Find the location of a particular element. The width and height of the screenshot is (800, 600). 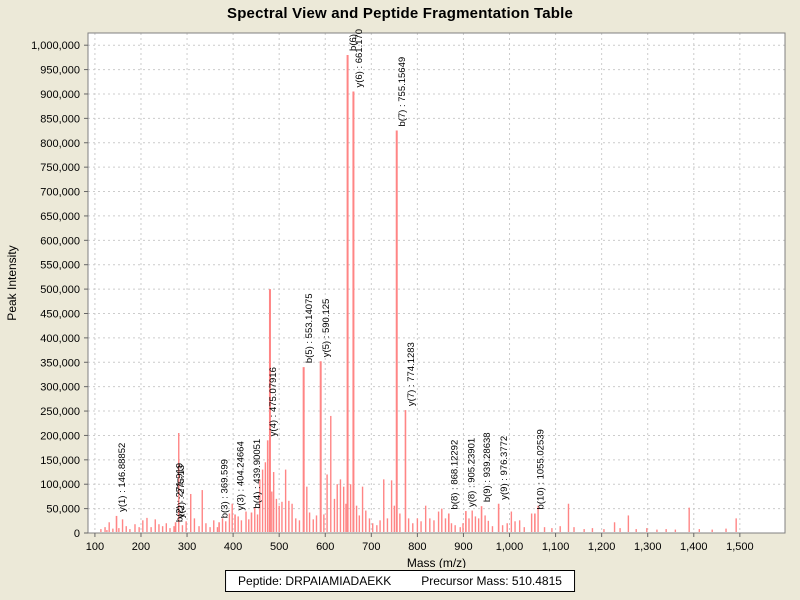

peak-label: b(2) : 271.919 is located at coordinates (180, 492).